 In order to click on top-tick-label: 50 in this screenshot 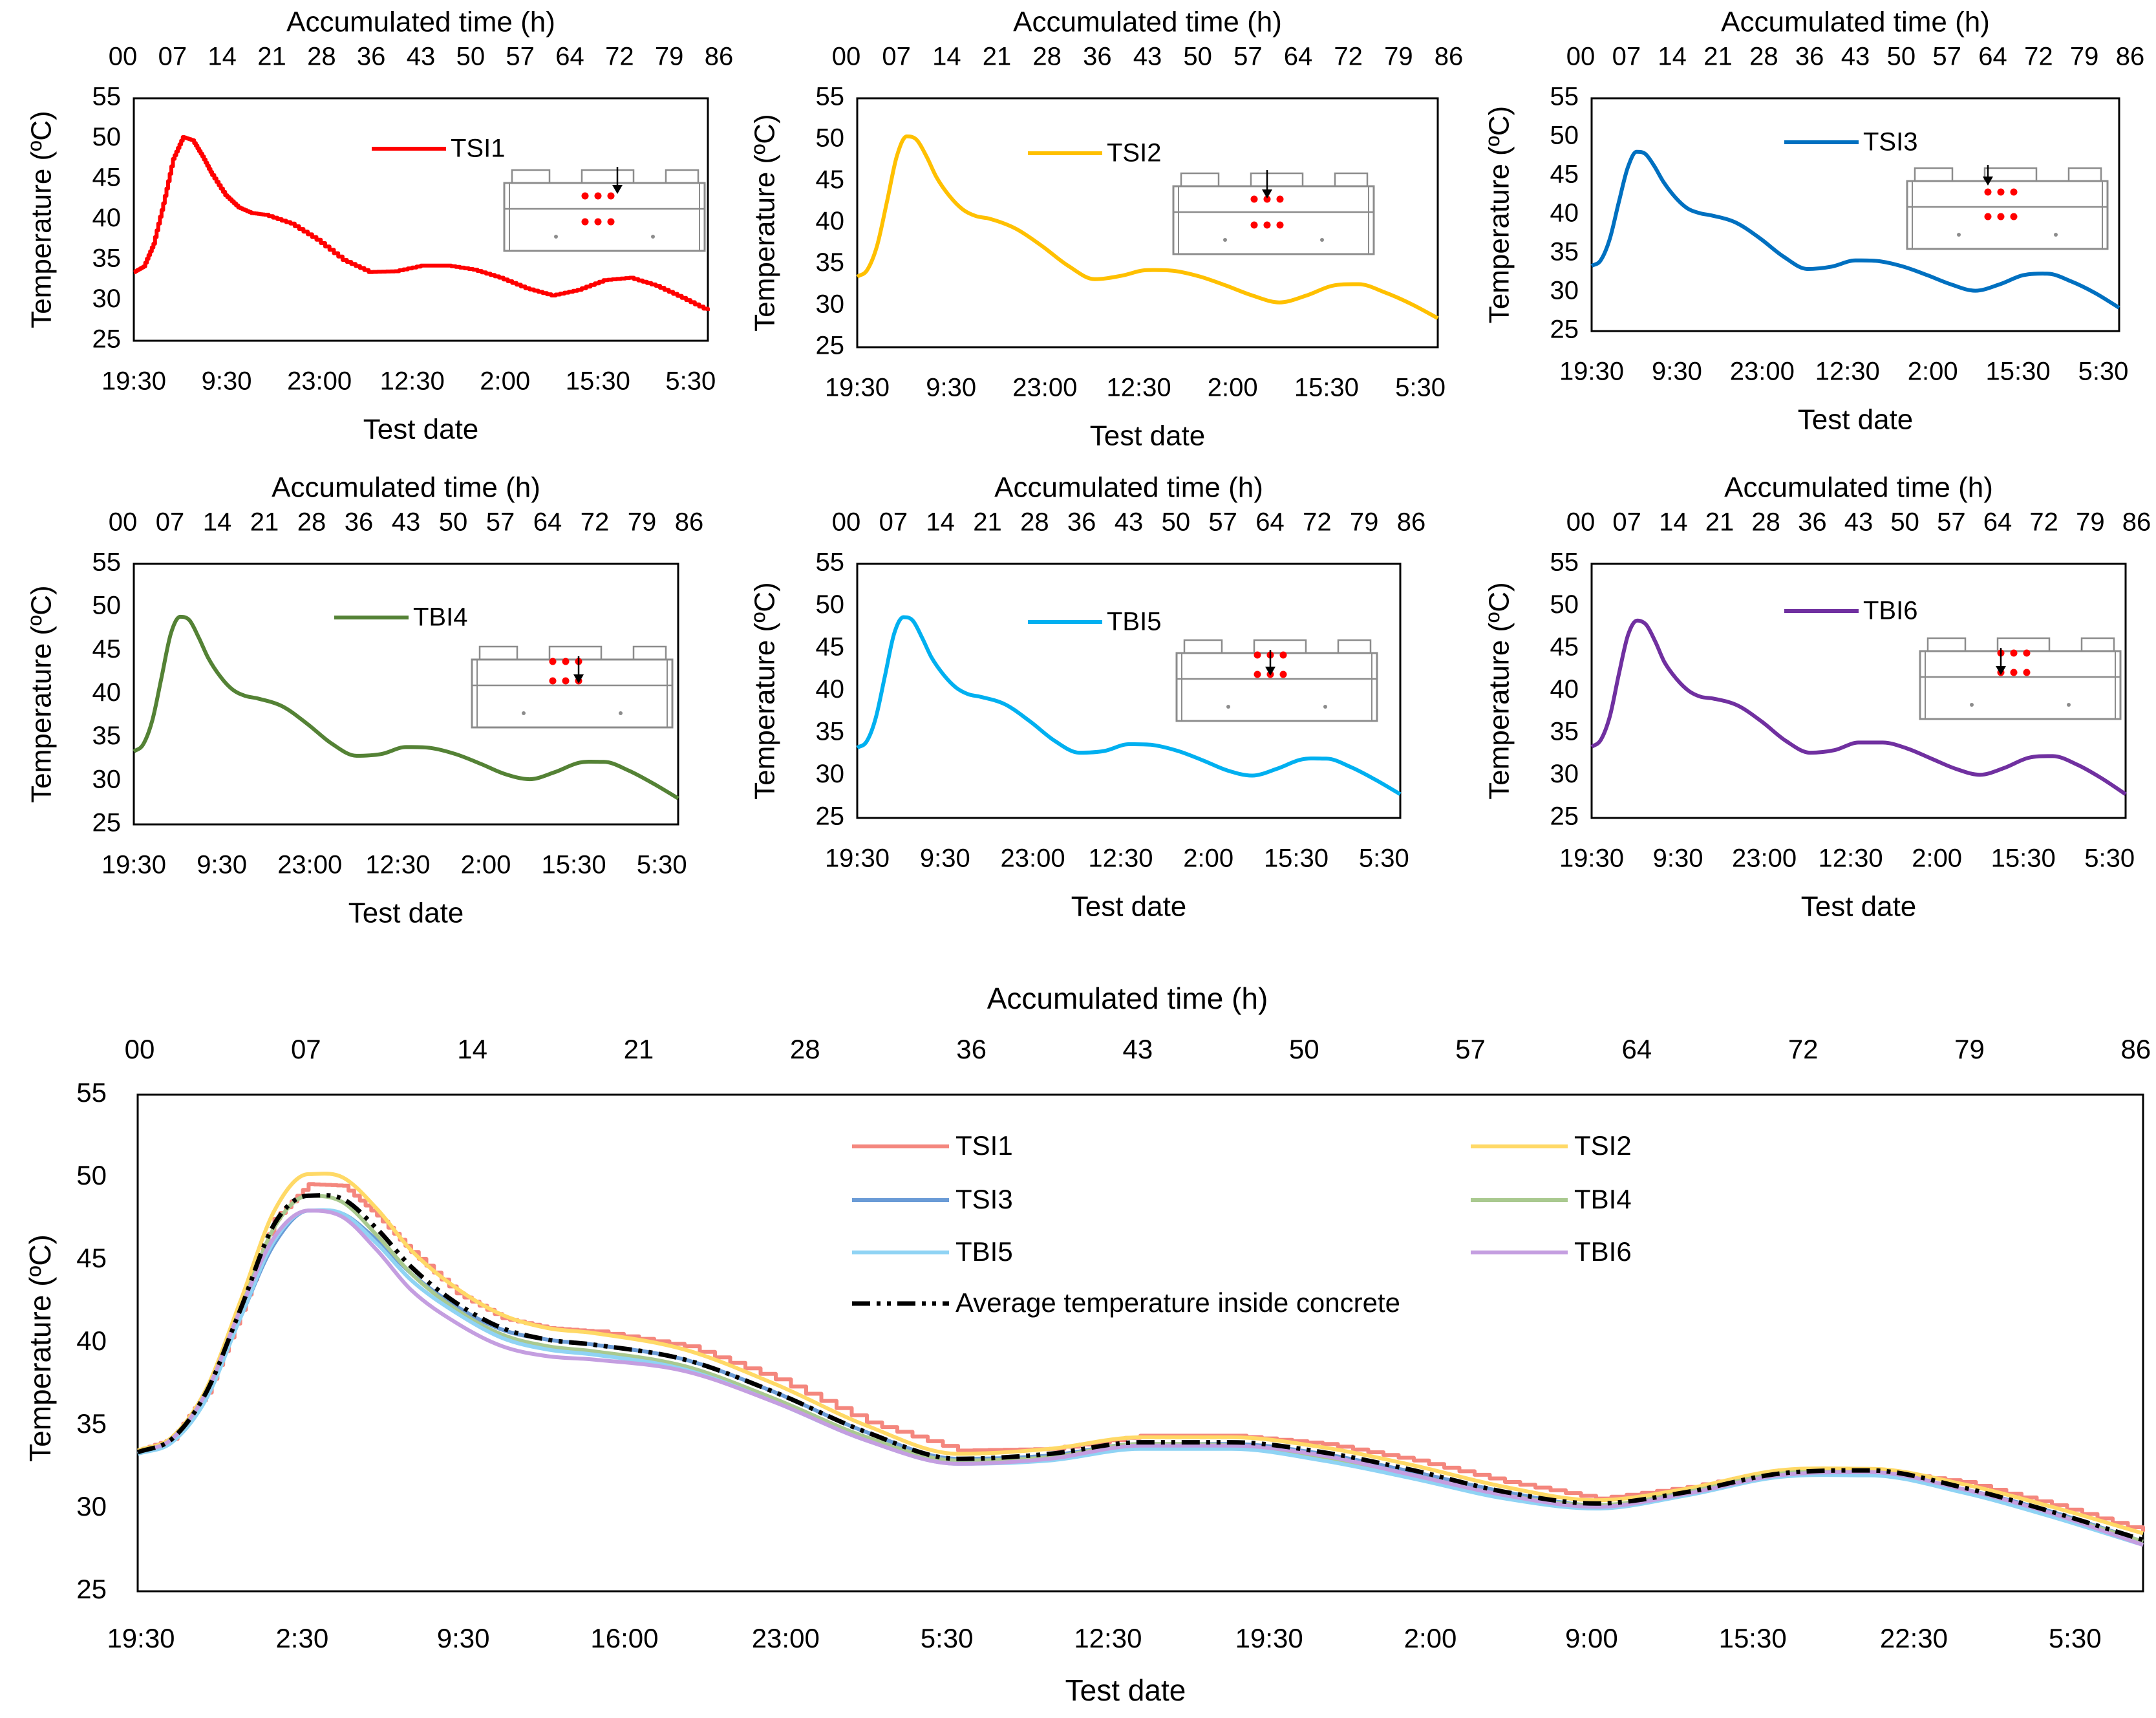, I will do `click(1904, 522)`.